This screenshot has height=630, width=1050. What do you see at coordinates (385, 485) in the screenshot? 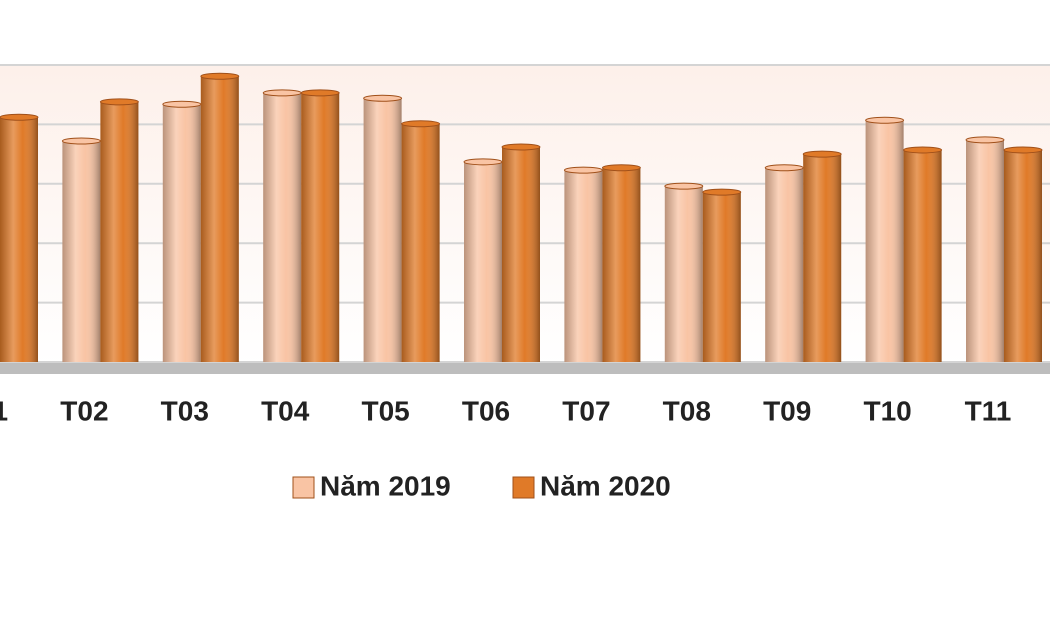
I see `legend-label: Năm 2019` at bounding box center [385, 485].